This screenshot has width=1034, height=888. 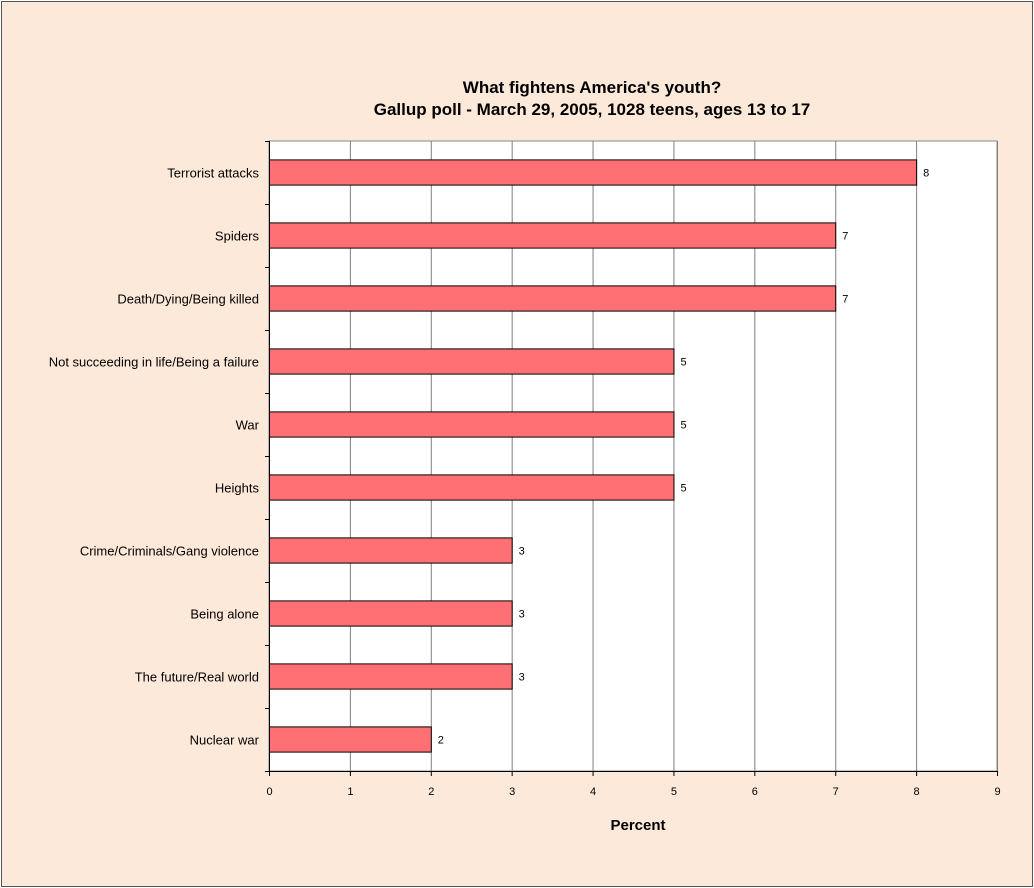 I want to click on category-label: Crime/Criminals/Gang violence, so click(x=169, y=551).